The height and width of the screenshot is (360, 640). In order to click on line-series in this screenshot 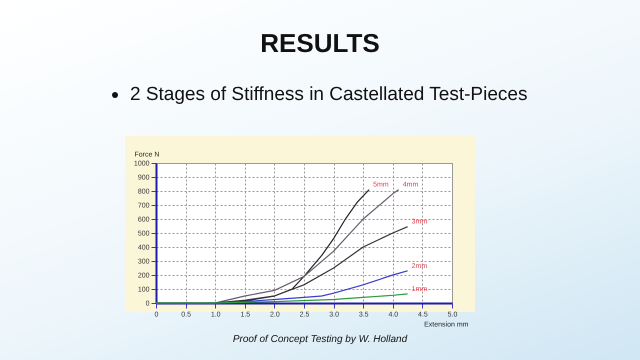, I will do `click(281, 298)`.